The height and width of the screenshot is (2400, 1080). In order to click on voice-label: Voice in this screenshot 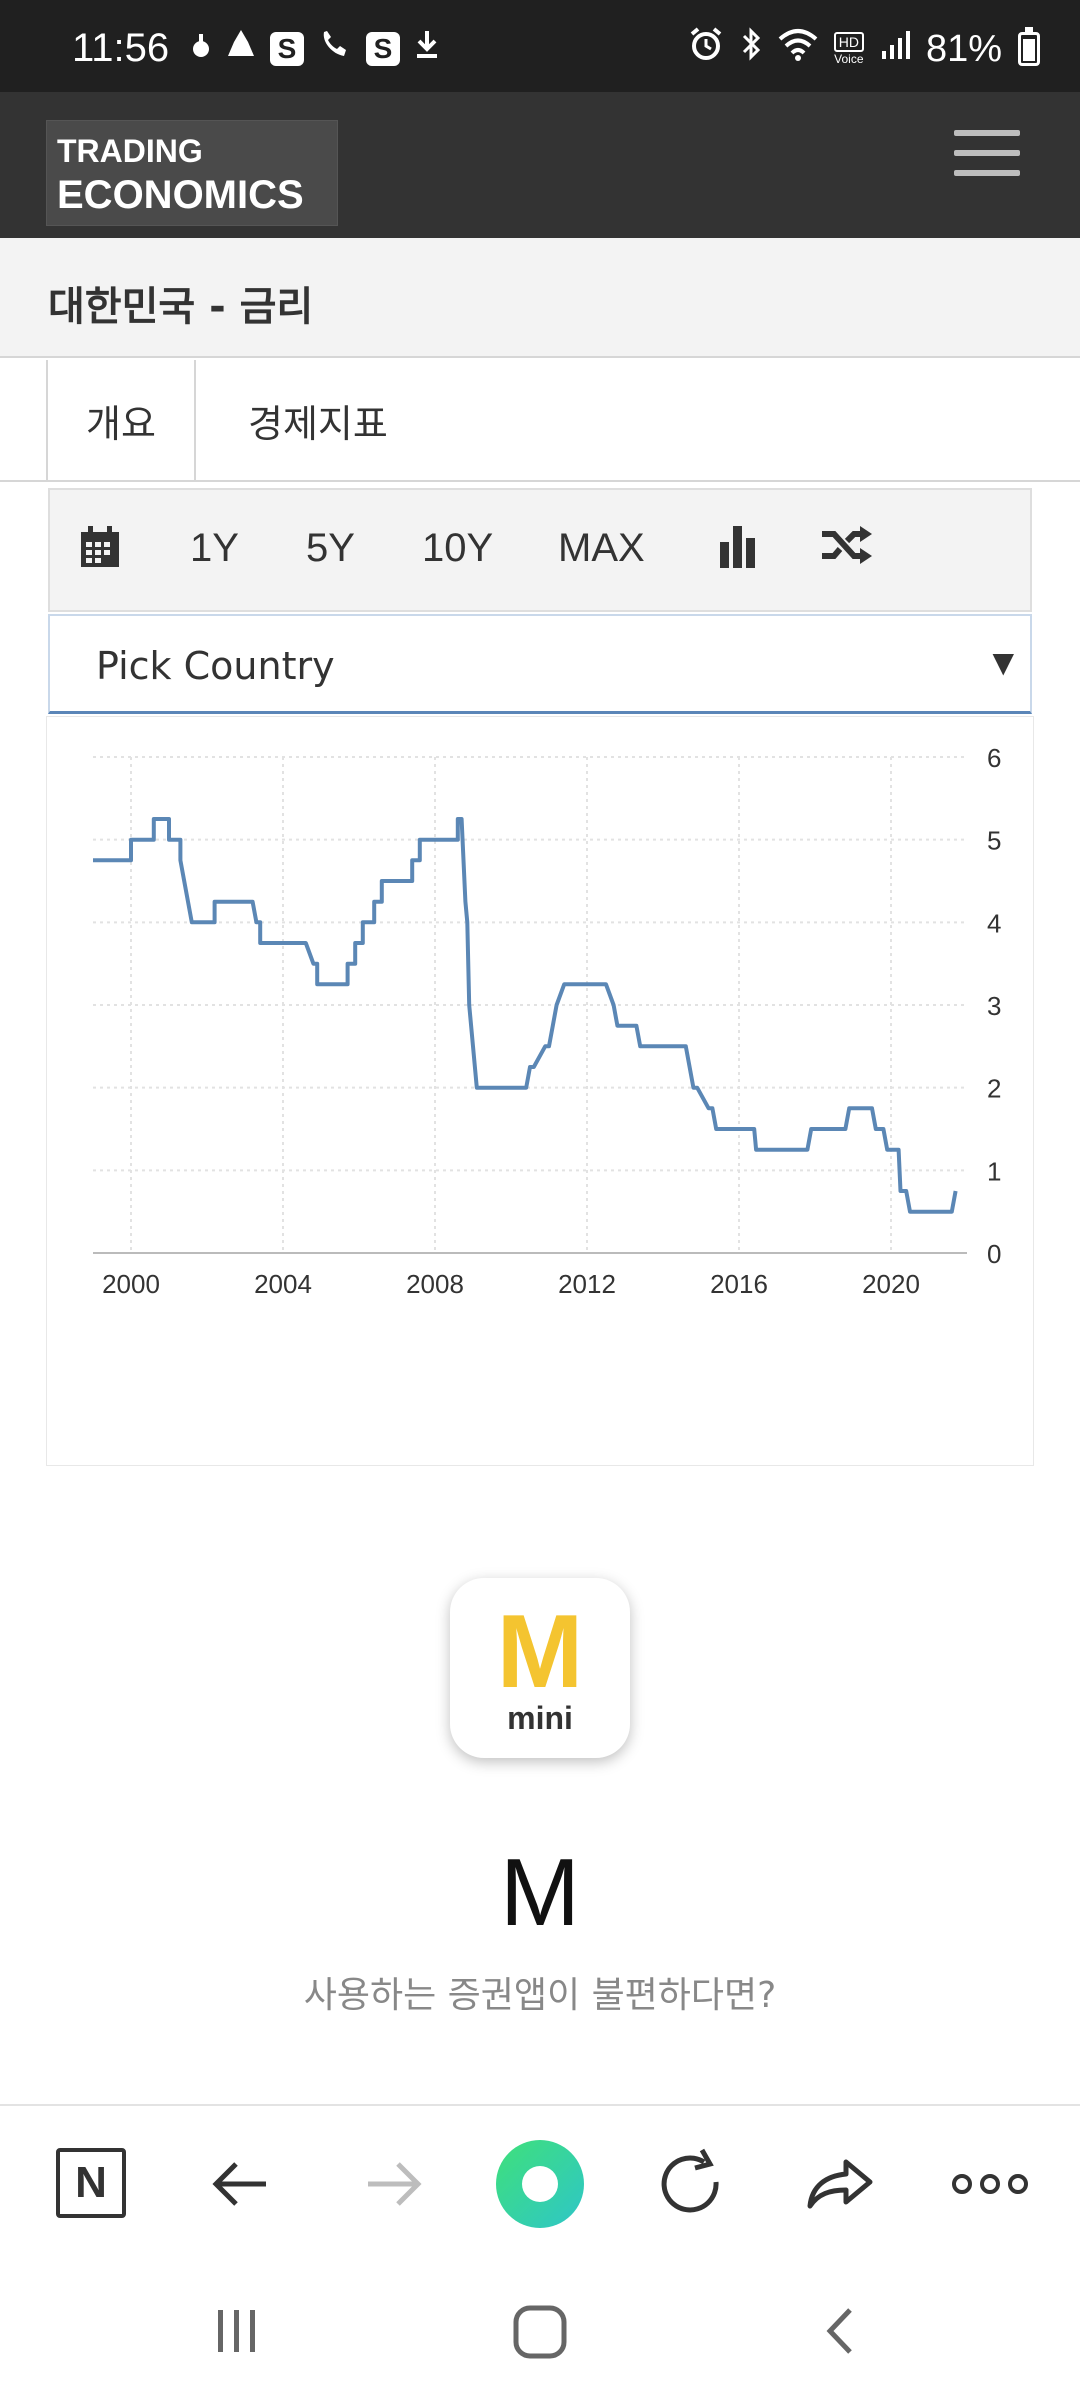, I will do `click(849, 59)`.